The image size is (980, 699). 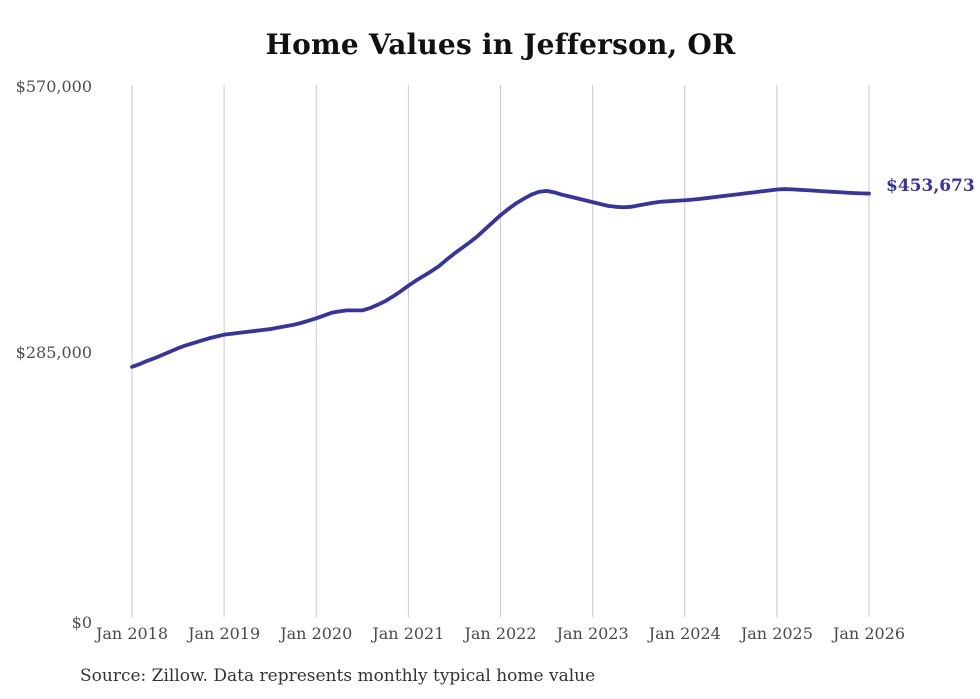 I want to click on x-tick-label: Jan 2026, so click(x=869, y=633).